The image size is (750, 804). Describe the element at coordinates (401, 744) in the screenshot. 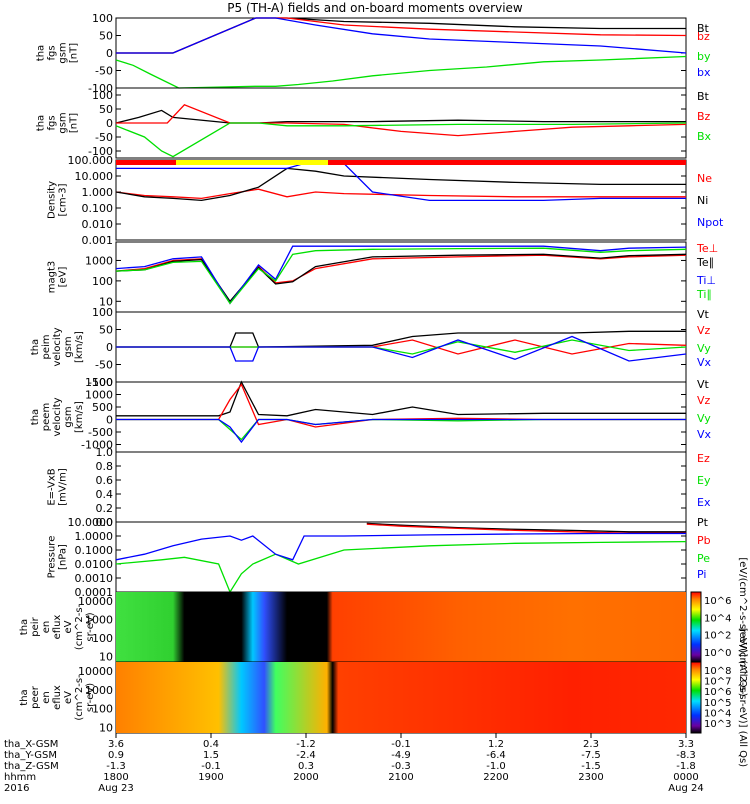

I see `x-gsm-value: -0.1` at that location.